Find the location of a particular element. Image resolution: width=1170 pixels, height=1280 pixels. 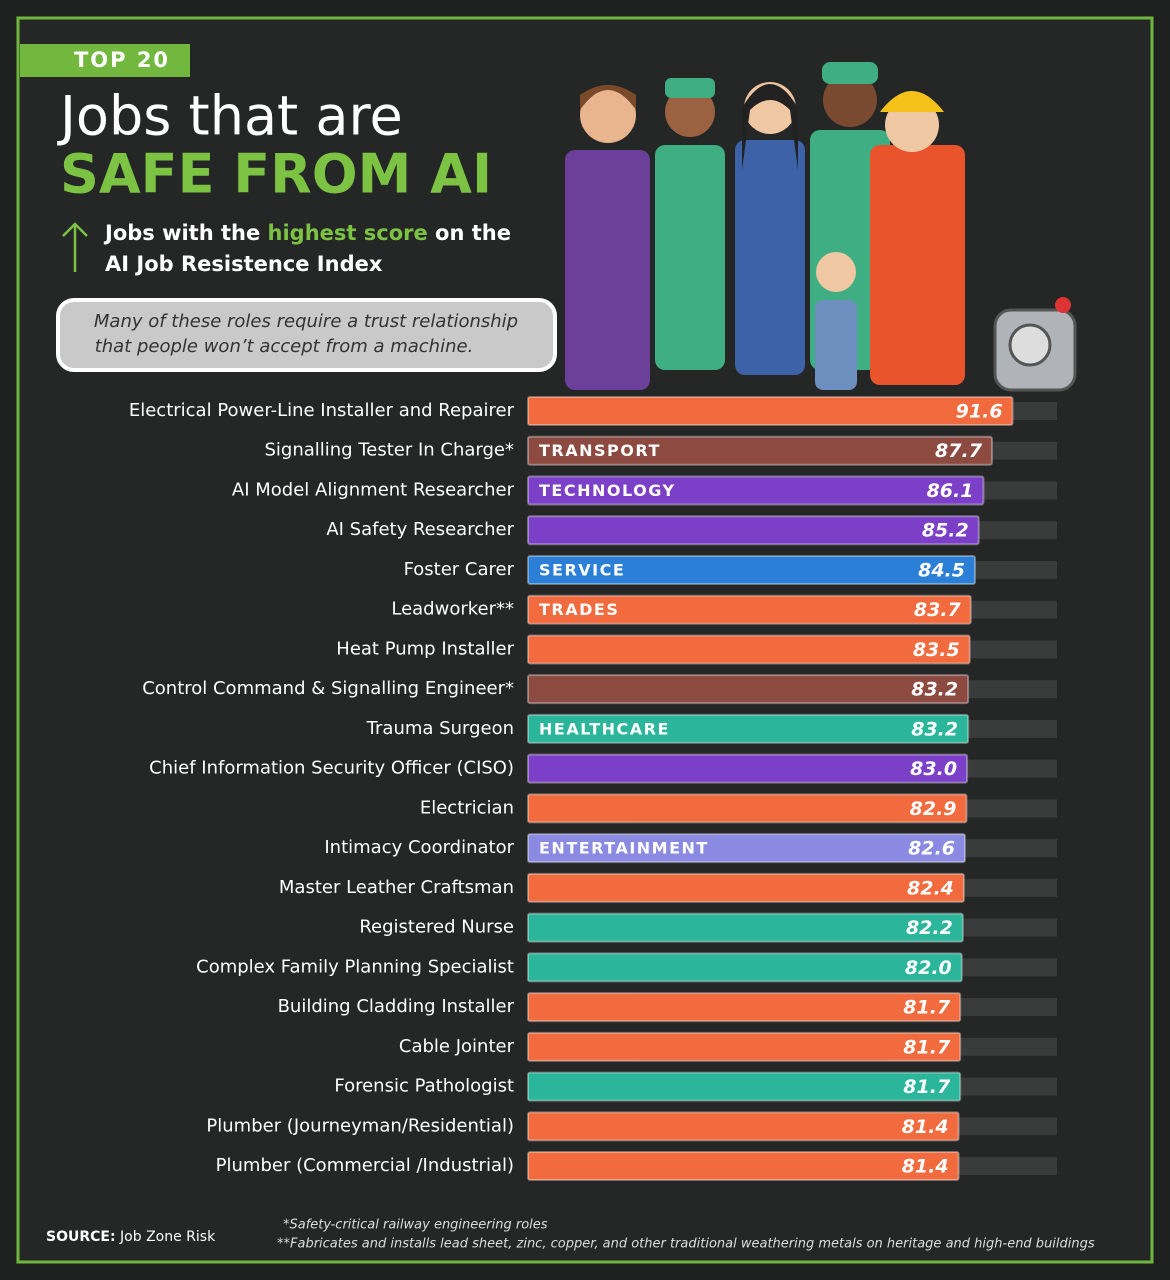

value-label: 83.0 is located at coordinates (933, 769).